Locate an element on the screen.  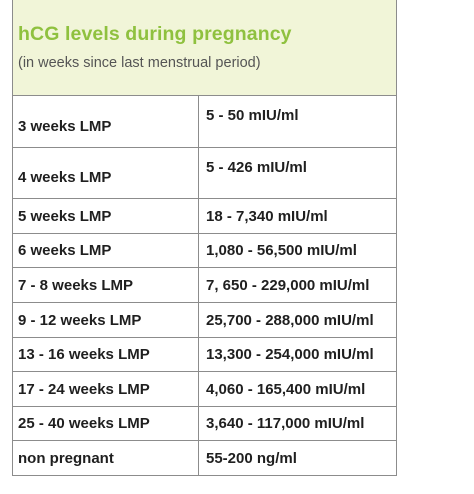
level-cell: 1,080 - 56,500 mIU/ml is located at coordinates (281, 250).